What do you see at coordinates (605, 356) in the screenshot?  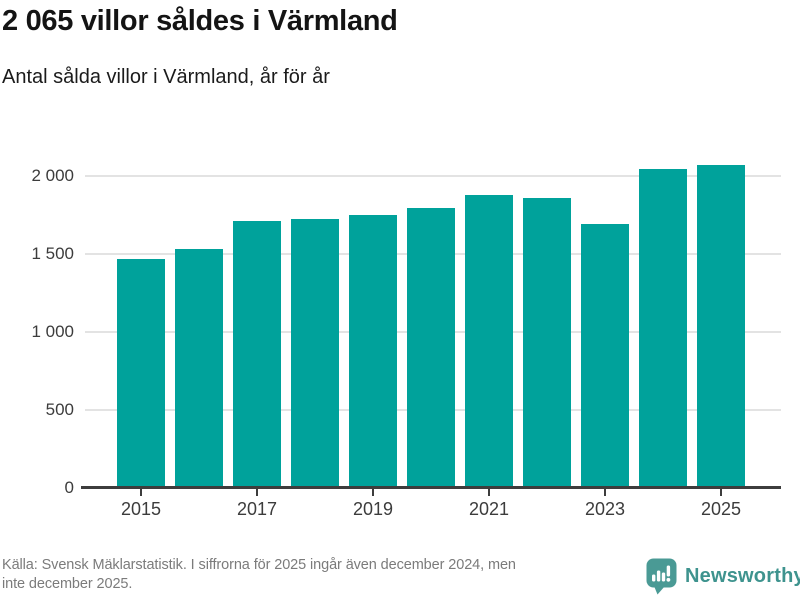 I see `bar-2023` at bounding box center [605, 356].